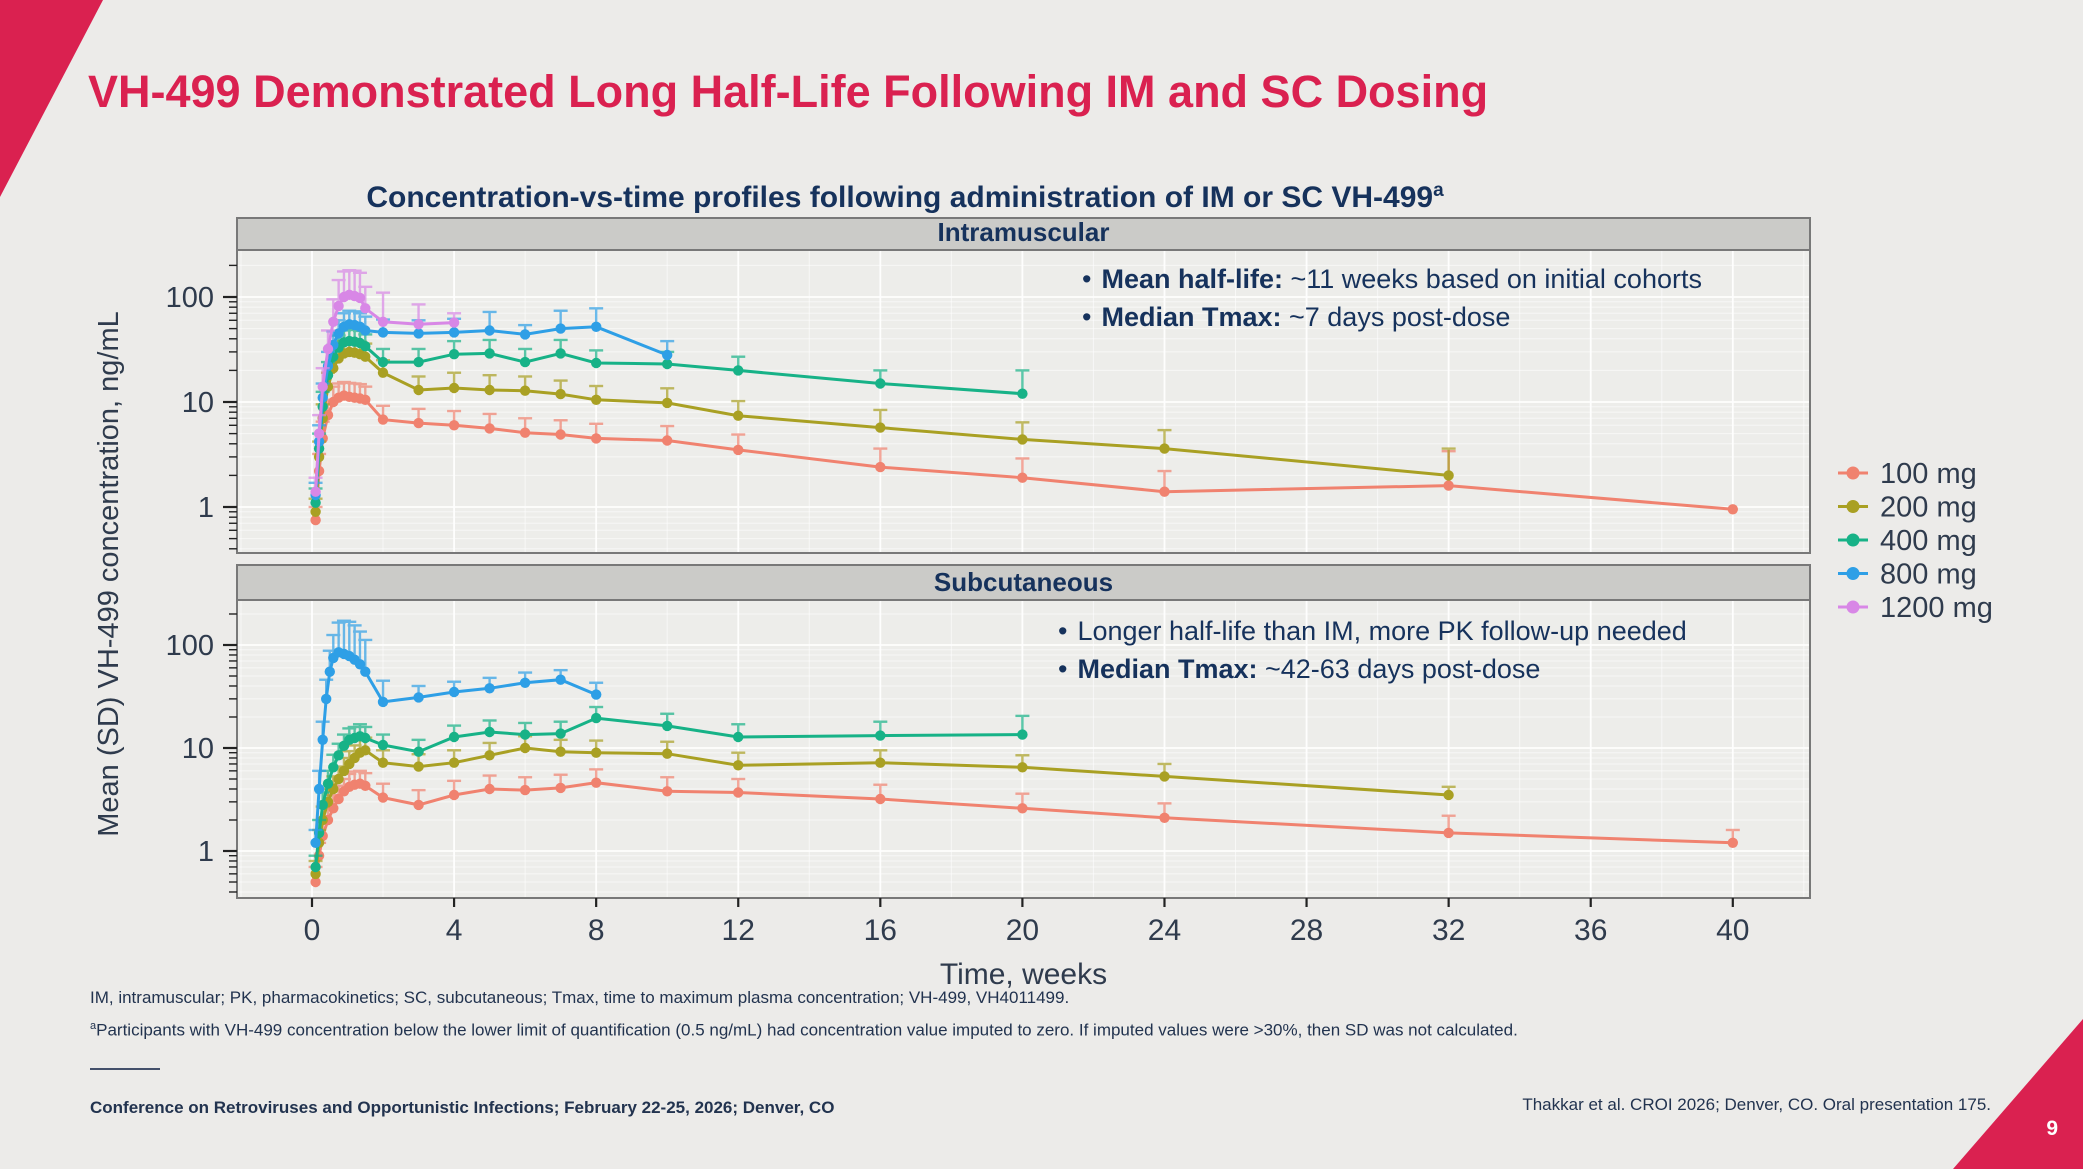  I want to click on annotation-line: • Median Tmax: ~42-63 days post-dose, so click(1372, 669).